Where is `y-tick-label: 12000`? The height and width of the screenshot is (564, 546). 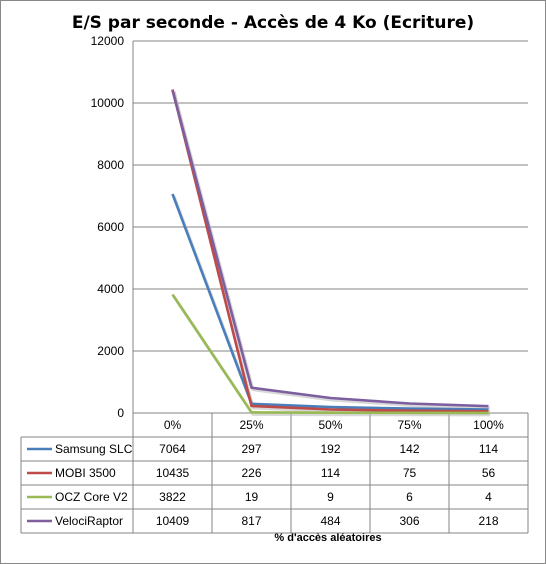 y-tick-label: 12000 is located at coordinates (108, 41).